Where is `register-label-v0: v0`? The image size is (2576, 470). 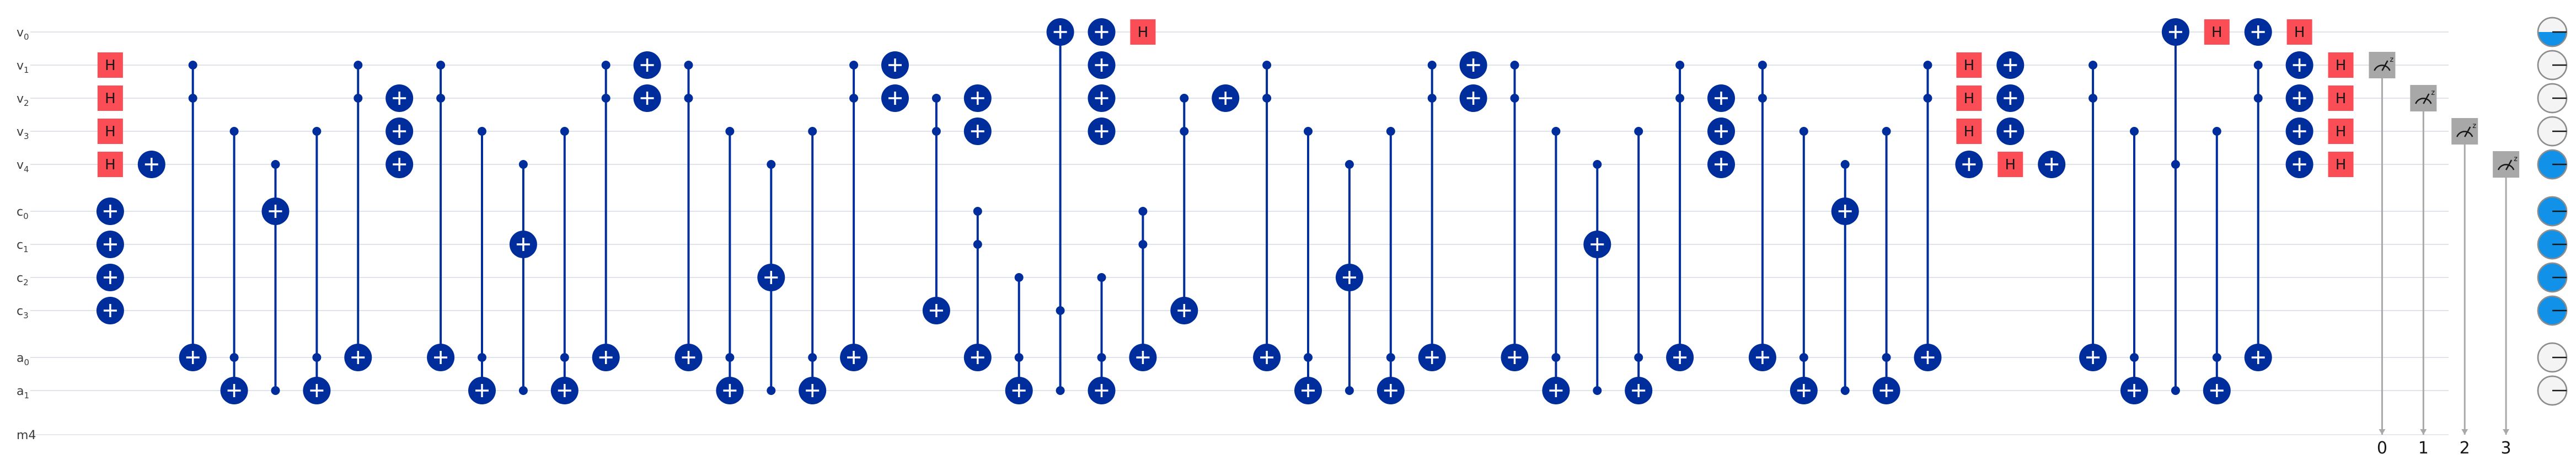
register-label-v0: v0 is located at coordinates (23, 34).